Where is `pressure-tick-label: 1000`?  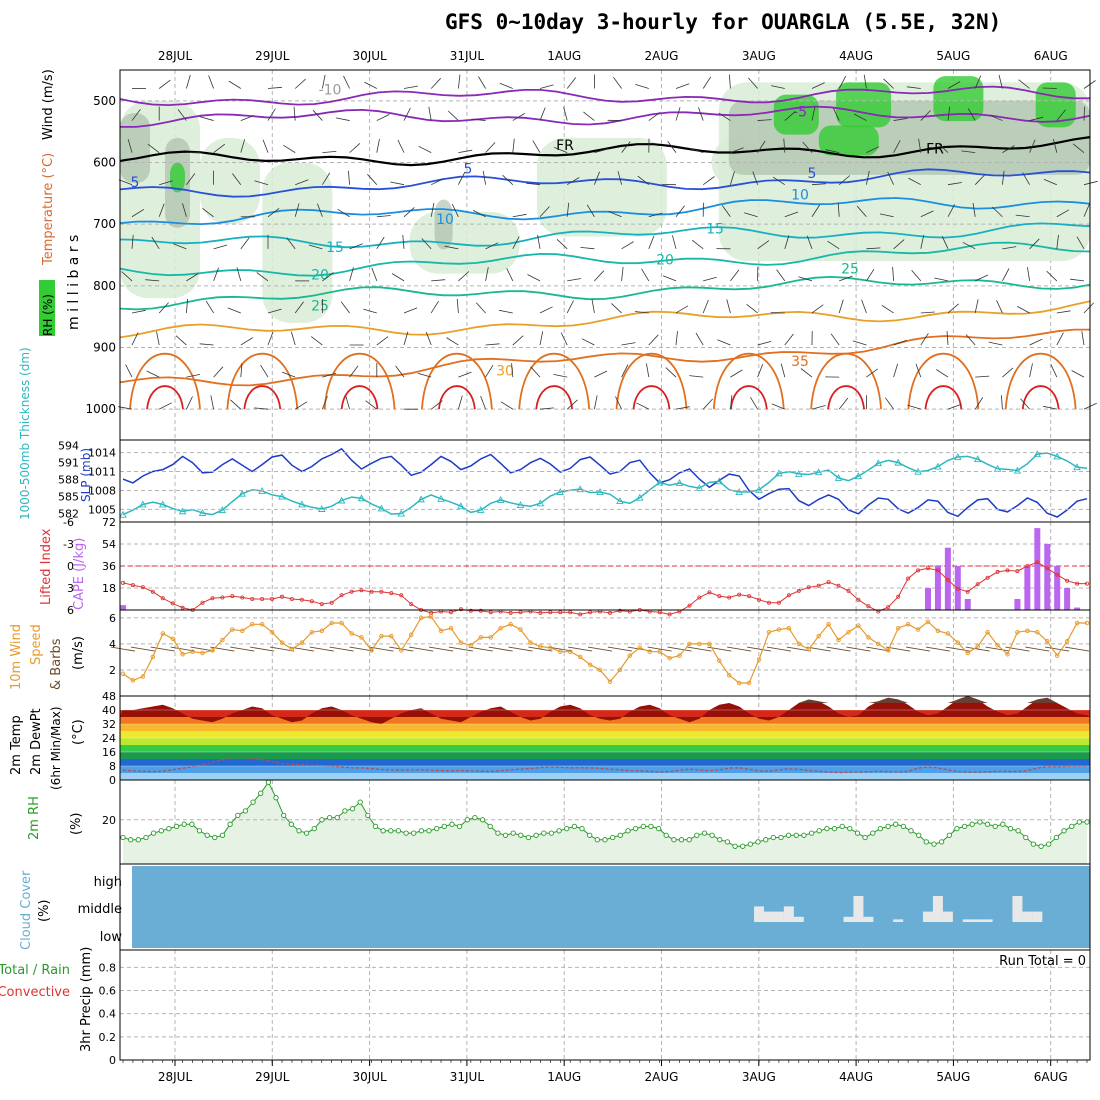
pressure-tick-label: 1000 is located at coordinates (100, 409).